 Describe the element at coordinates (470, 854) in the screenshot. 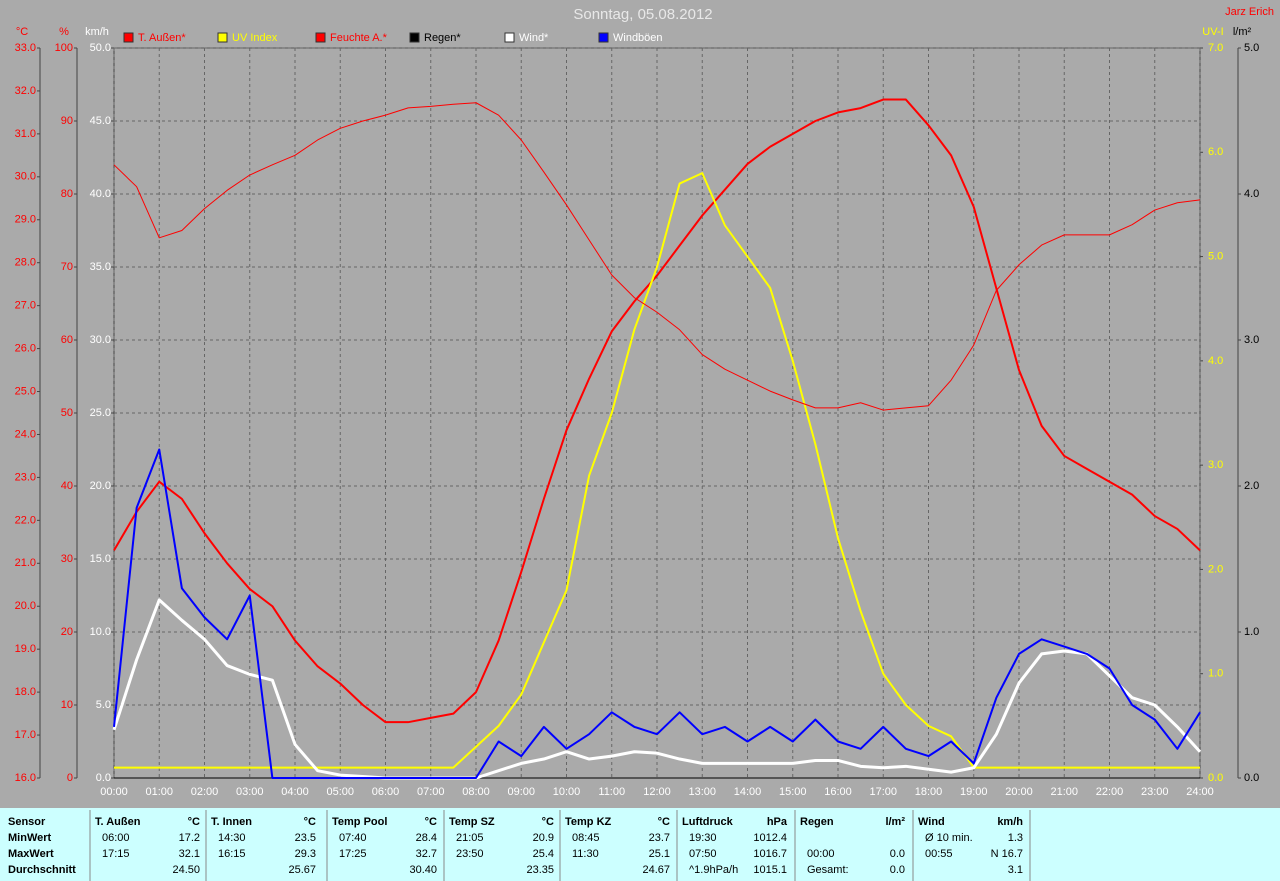

I see `cell-time: 23:50` at that location.